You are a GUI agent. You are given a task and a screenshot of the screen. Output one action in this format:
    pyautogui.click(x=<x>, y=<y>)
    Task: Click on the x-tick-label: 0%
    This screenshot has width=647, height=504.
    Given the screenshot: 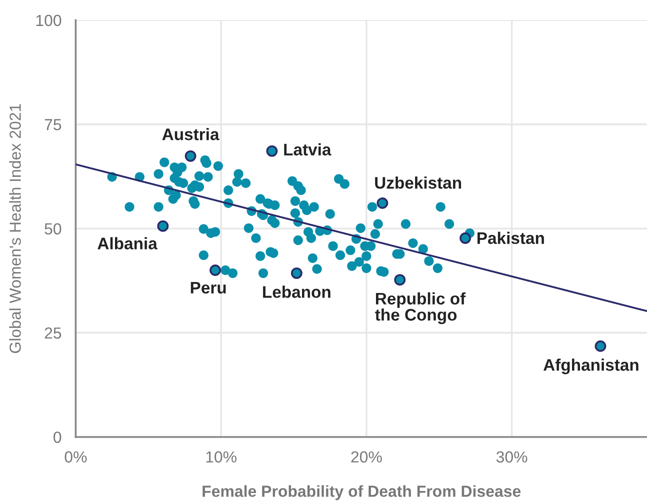 What is the action you would take?
    pyautogui.click(x=75, y=457)
    